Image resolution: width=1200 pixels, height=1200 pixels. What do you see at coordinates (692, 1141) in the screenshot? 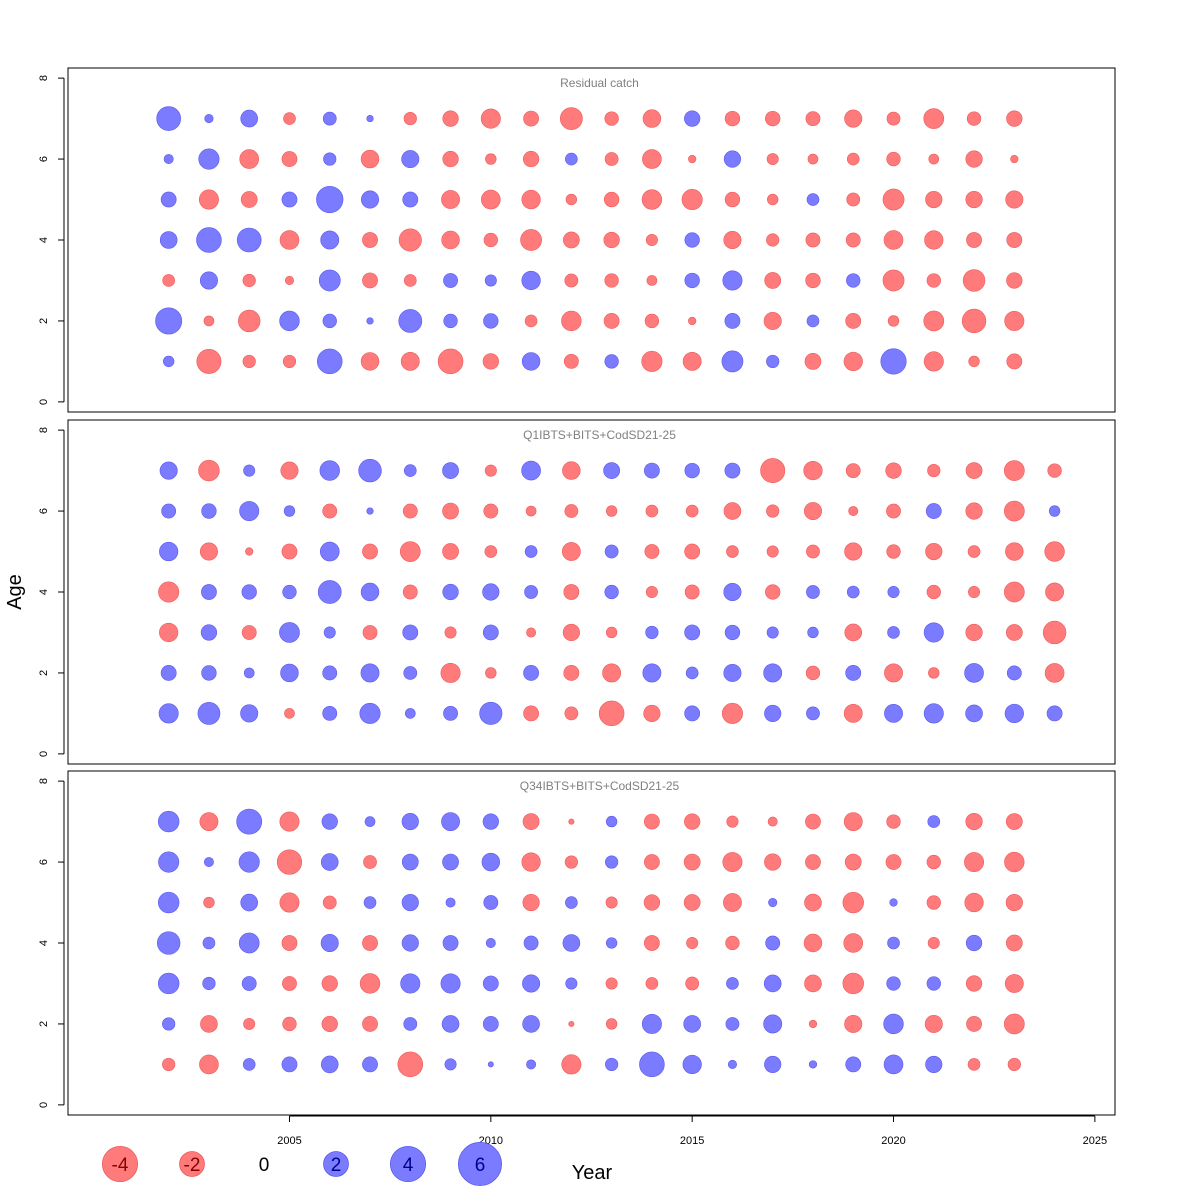
I see `x-tick-label: 2015` at bounding box center [692, 1141].